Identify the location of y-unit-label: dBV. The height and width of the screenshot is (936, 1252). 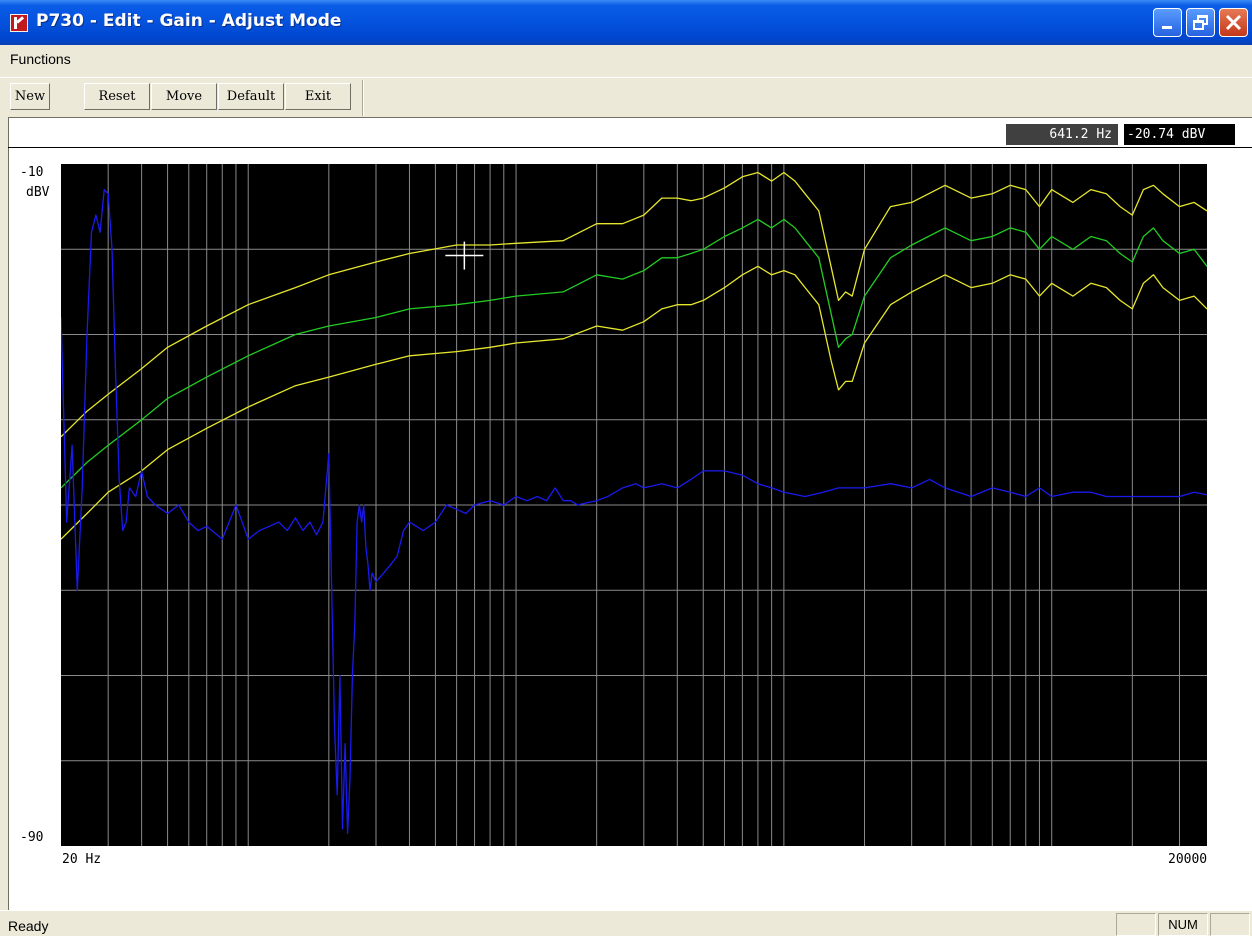
(38, 192).